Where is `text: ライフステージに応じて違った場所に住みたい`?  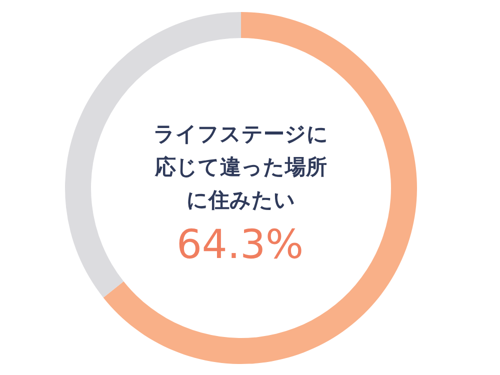 text: ライフステージに応じて違った場所に住みたい is located at coordinates (241, 167).